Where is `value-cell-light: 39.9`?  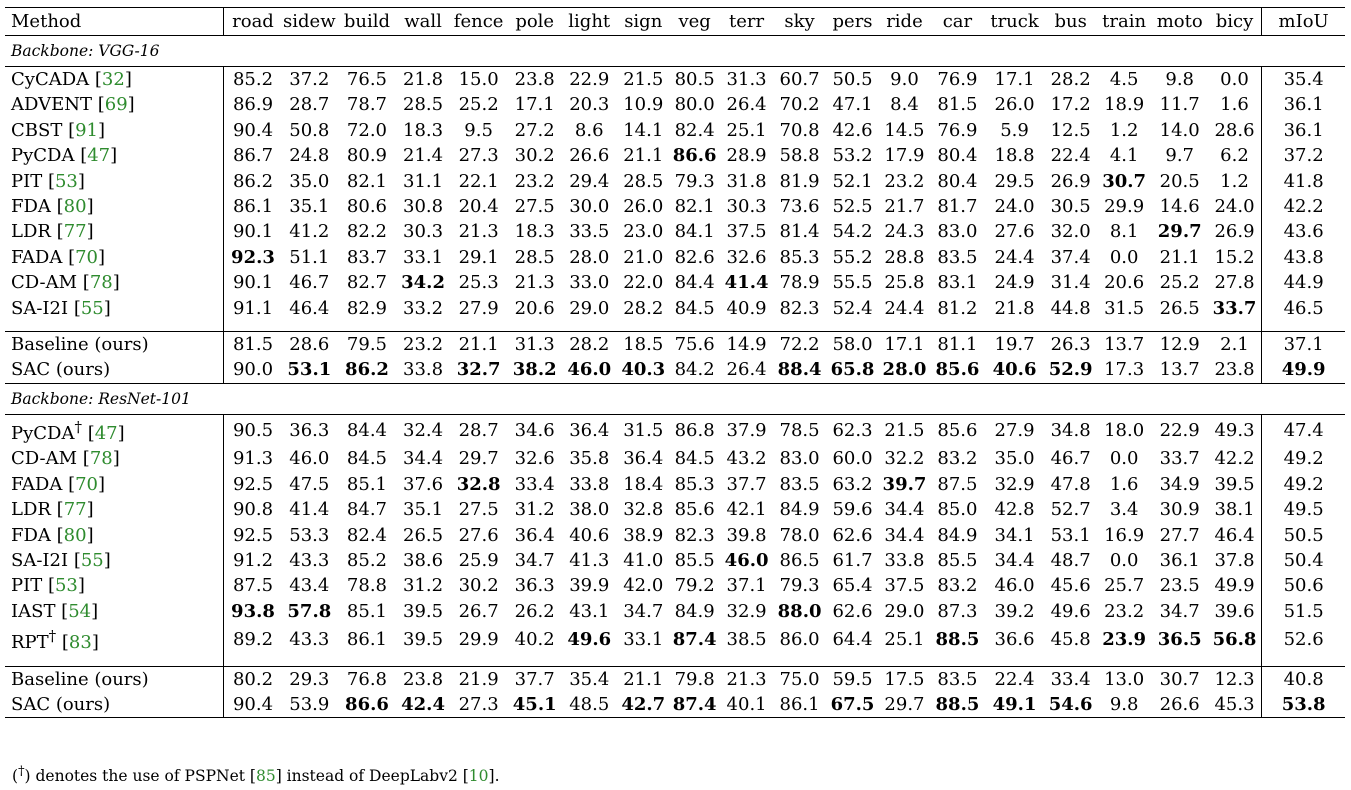 value-cell-light: 39.9 is located at coordinates (589, 586).